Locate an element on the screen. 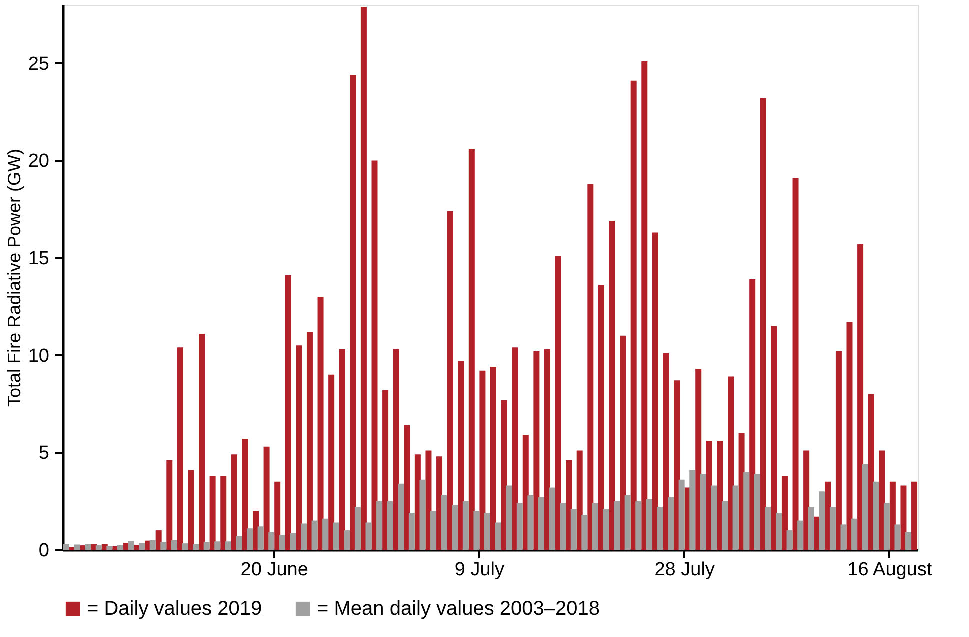 The image size is (969, 637). x-tick-label: 16 August is located at coordinates (890, 570).